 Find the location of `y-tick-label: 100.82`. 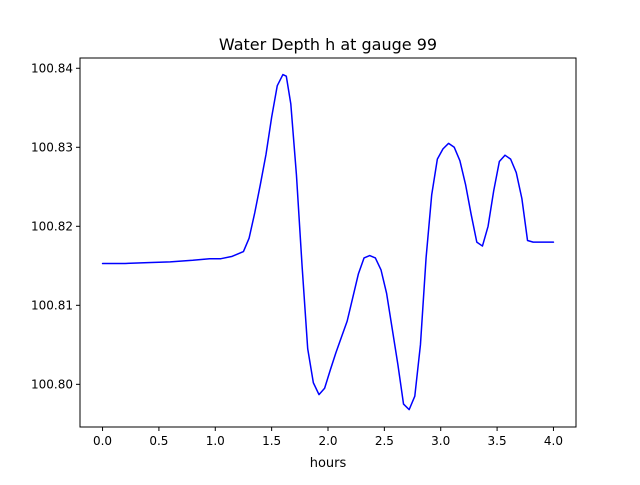

y-tick-label: 100.82 is located at coordinates (52, 226).